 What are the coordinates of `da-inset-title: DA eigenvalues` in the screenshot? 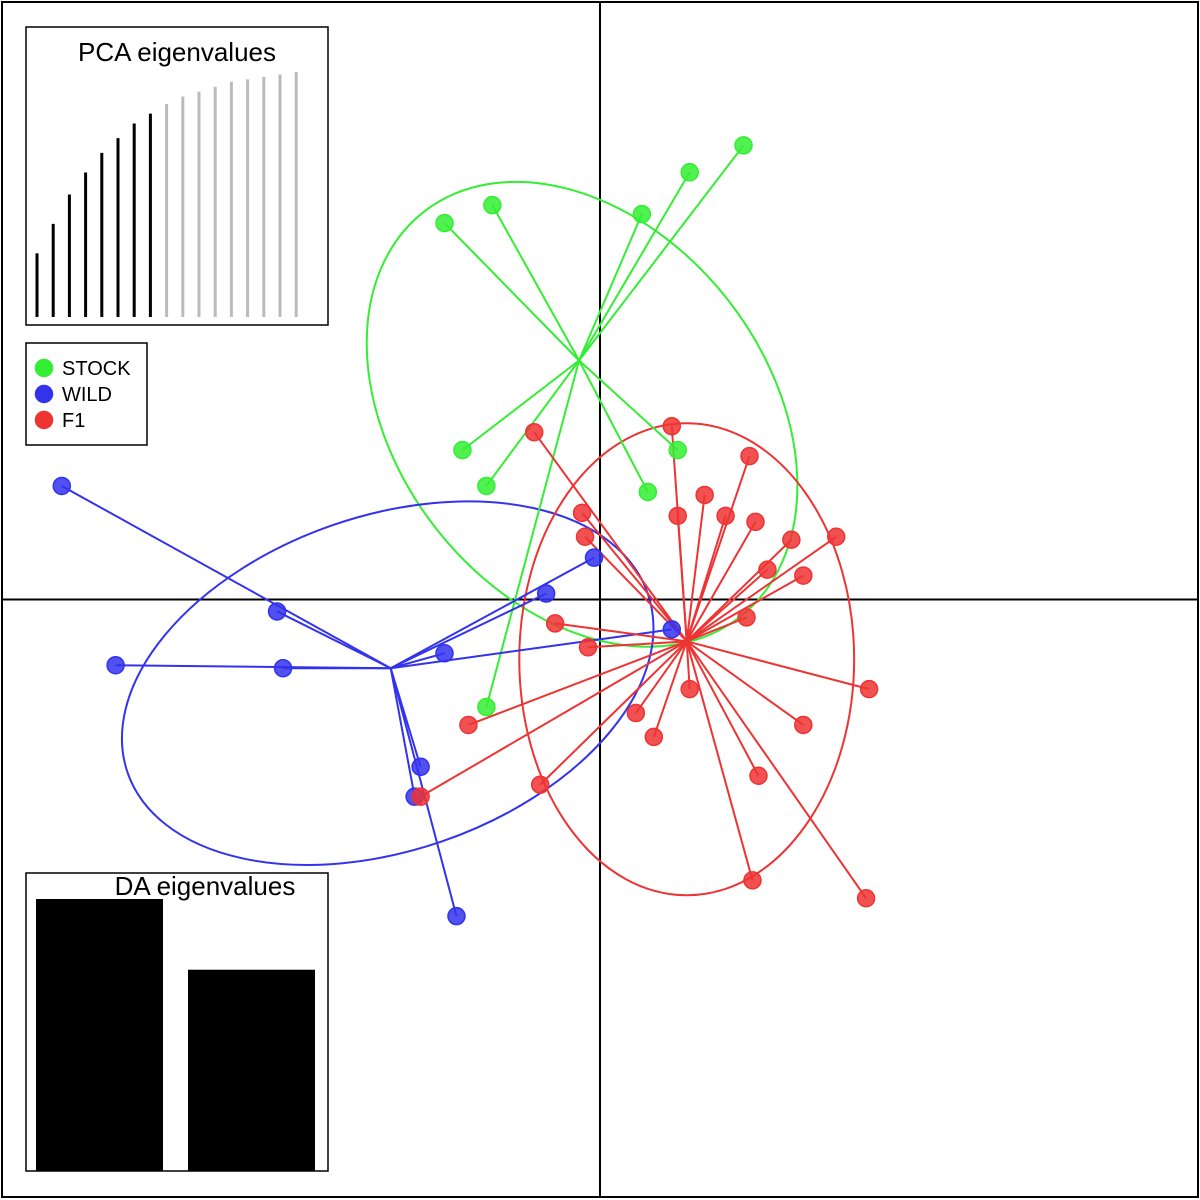 It's located at (205, 886).